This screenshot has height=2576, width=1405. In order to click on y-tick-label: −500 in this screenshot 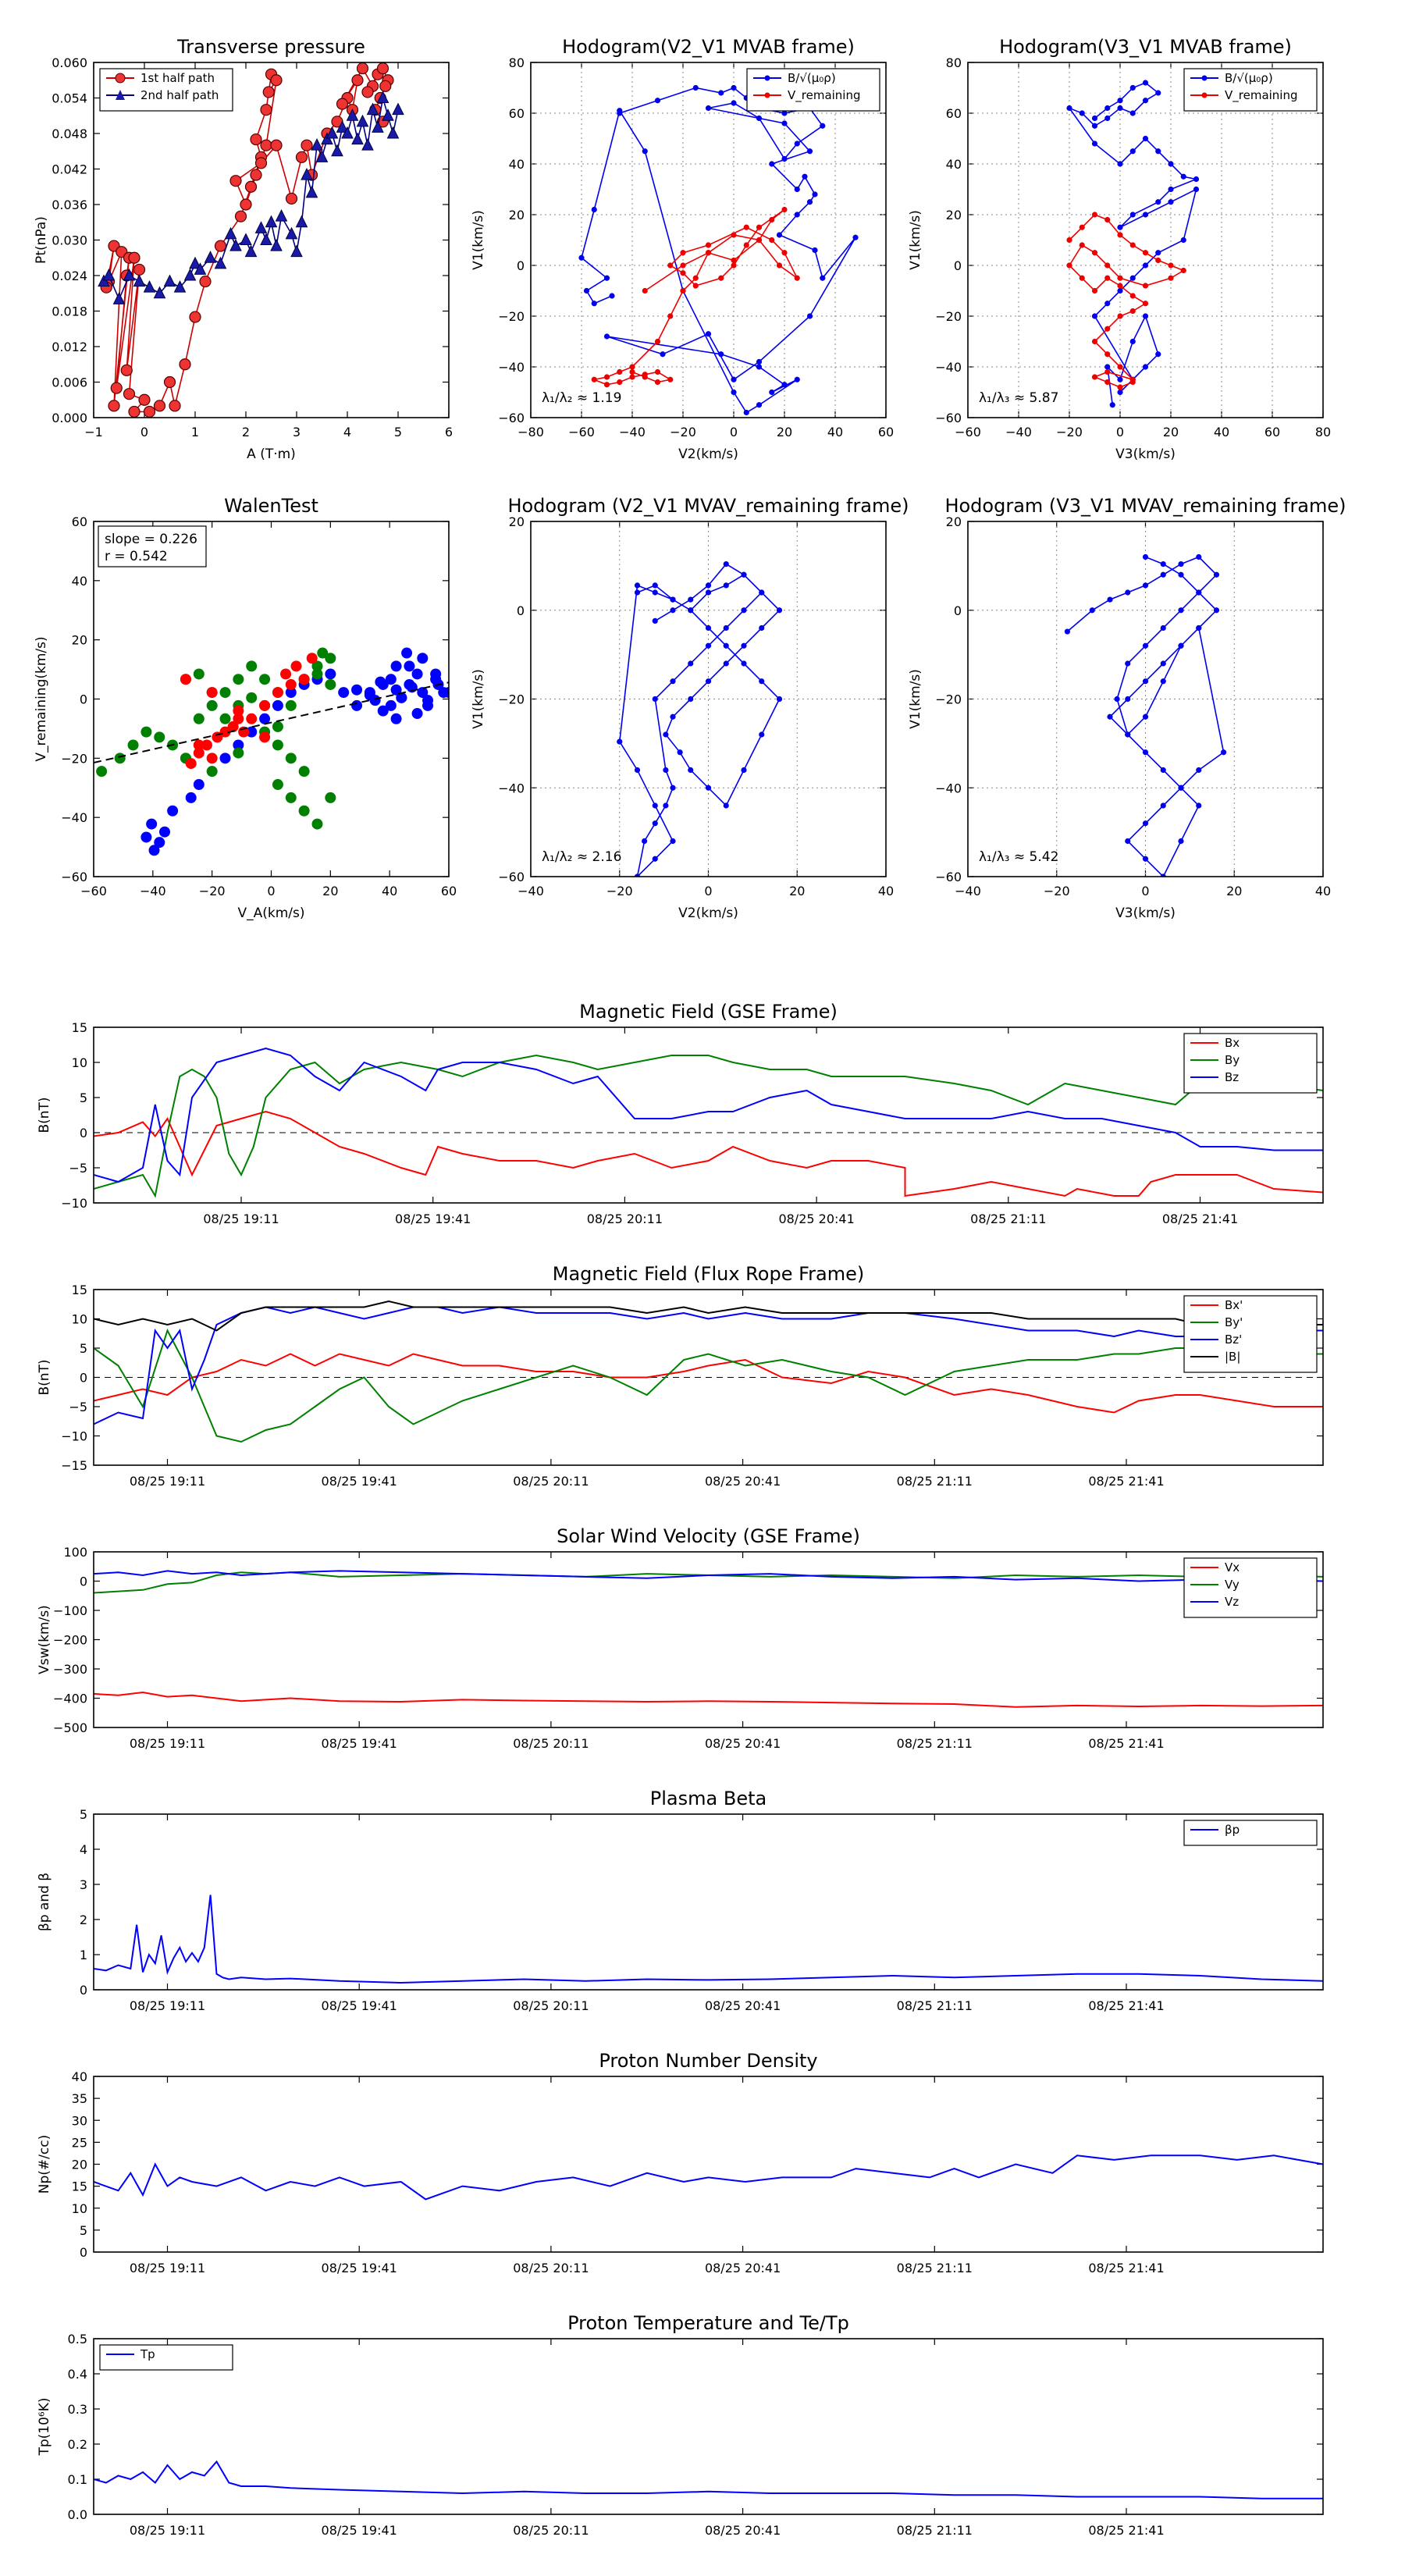, I will do `click(70, 1727)`.